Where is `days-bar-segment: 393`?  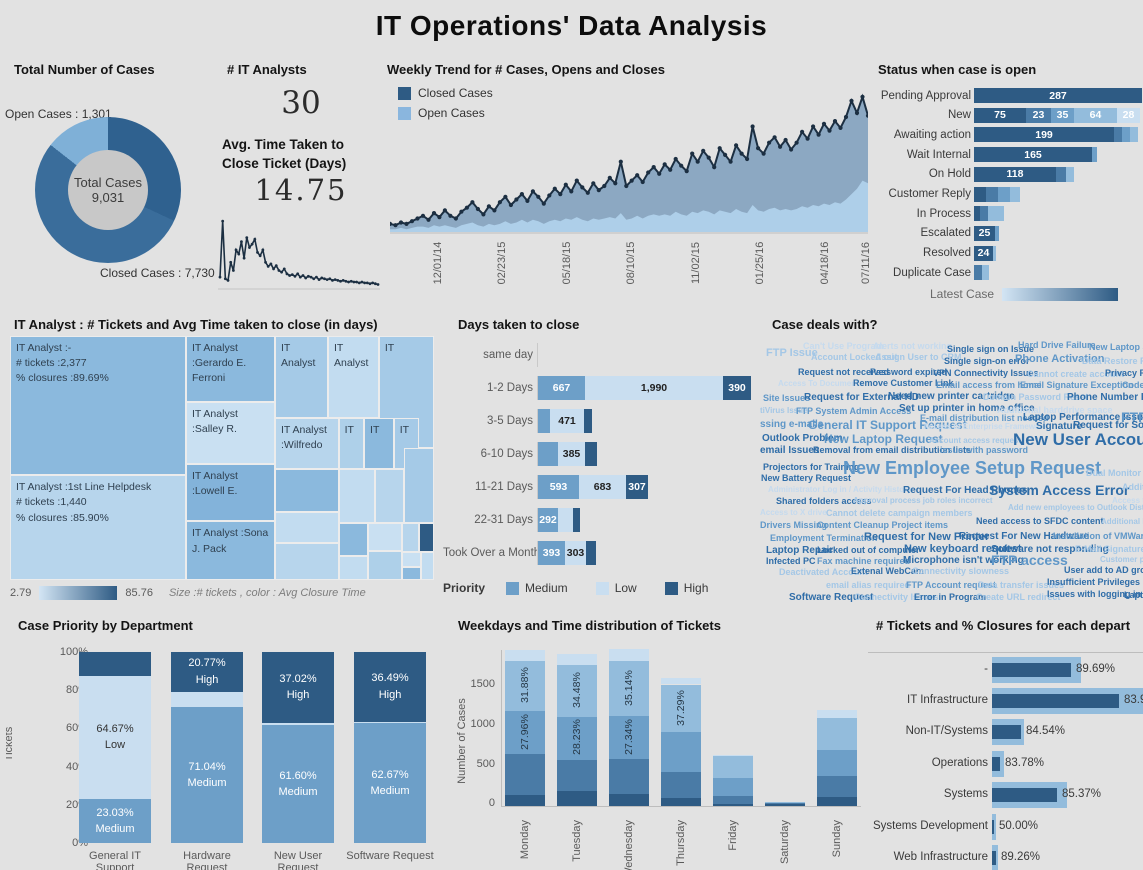 days-bar-segment: 393 is located at coordinates (551, 553).